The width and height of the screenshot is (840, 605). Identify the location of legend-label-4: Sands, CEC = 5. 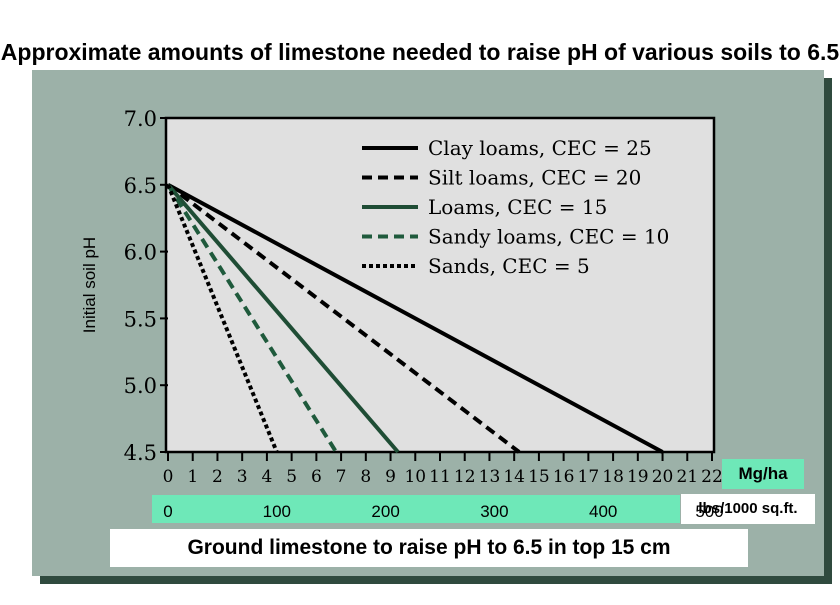
(509, 266).